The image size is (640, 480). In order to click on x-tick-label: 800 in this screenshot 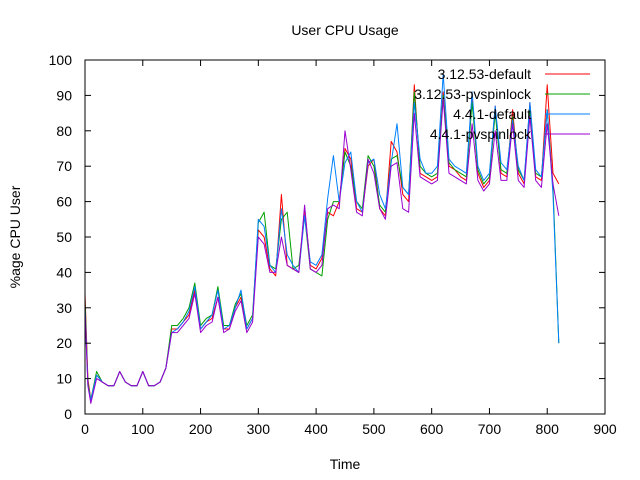, I will do `click(548, 429)`.